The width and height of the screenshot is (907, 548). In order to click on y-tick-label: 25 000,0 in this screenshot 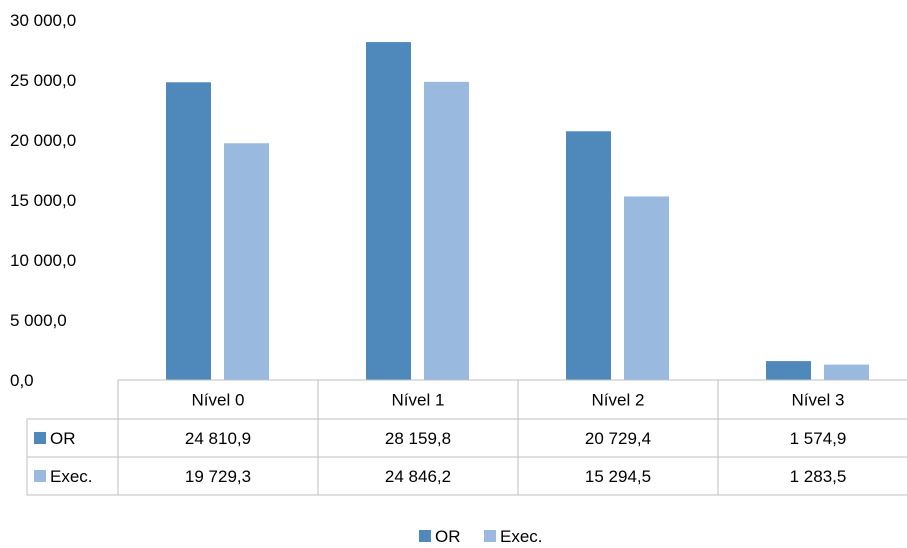, I will do `click(43, 80)`.